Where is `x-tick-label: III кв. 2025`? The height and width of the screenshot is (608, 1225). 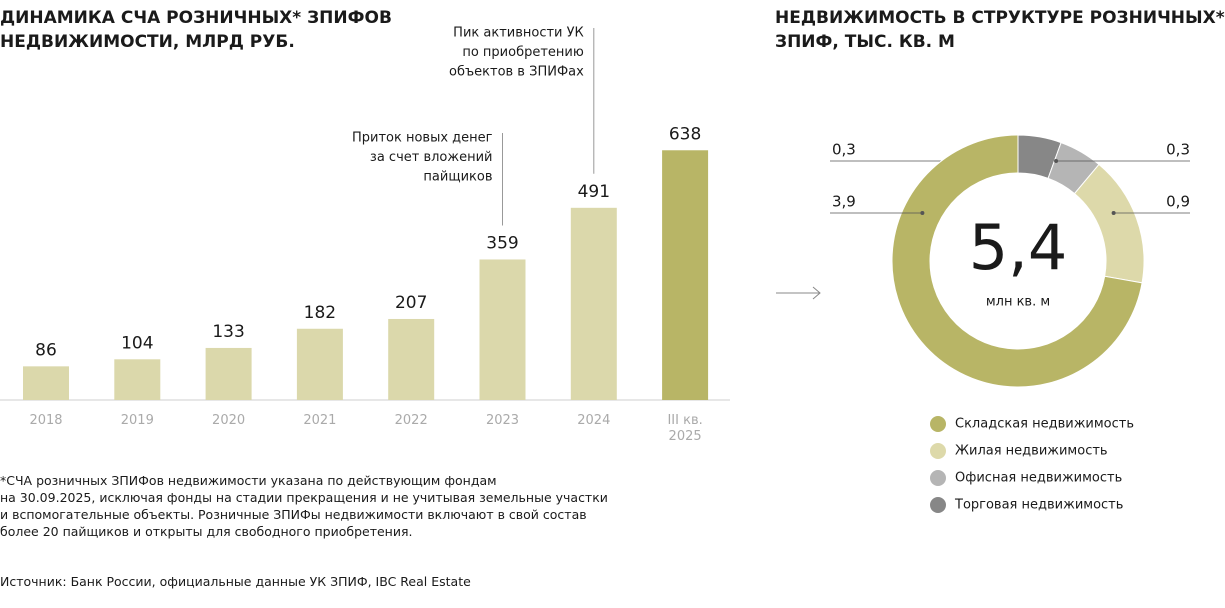
x-tick-label: III кв. 2025 is located at coordinates (685, 428).